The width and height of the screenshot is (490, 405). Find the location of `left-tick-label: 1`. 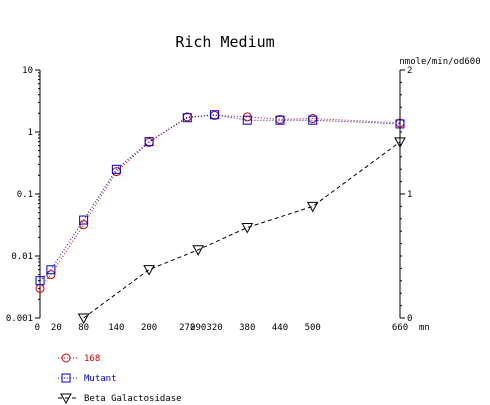

left-tick-label: 1 is located at coordinates (30, 133).